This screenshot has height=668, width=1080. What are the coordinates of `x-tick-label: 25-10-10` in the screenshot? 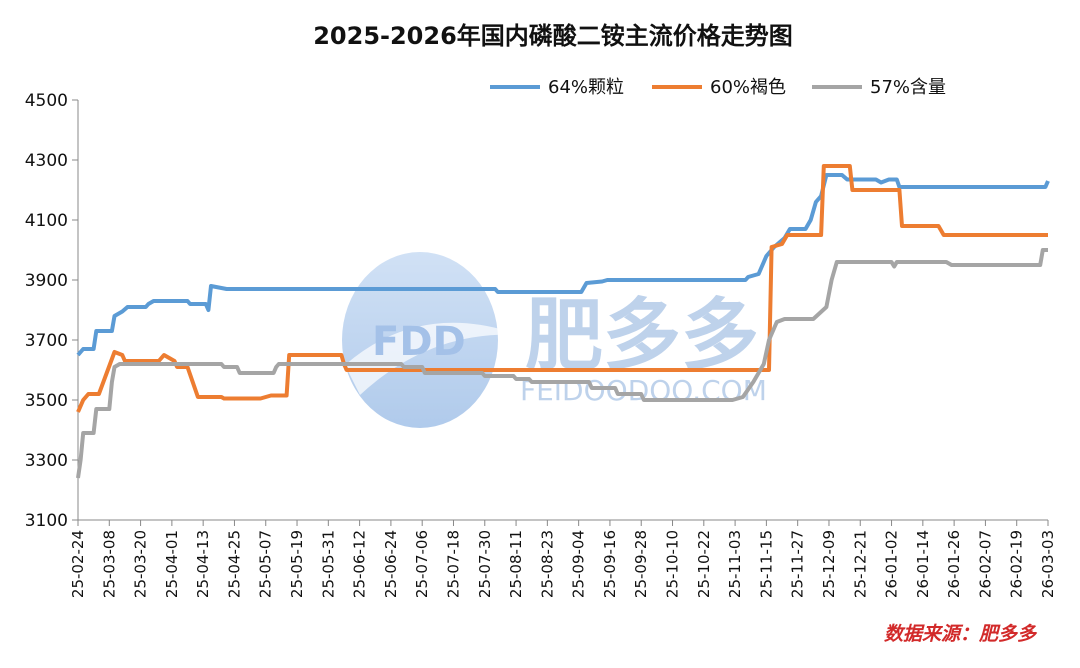 It's located at (673, 564).